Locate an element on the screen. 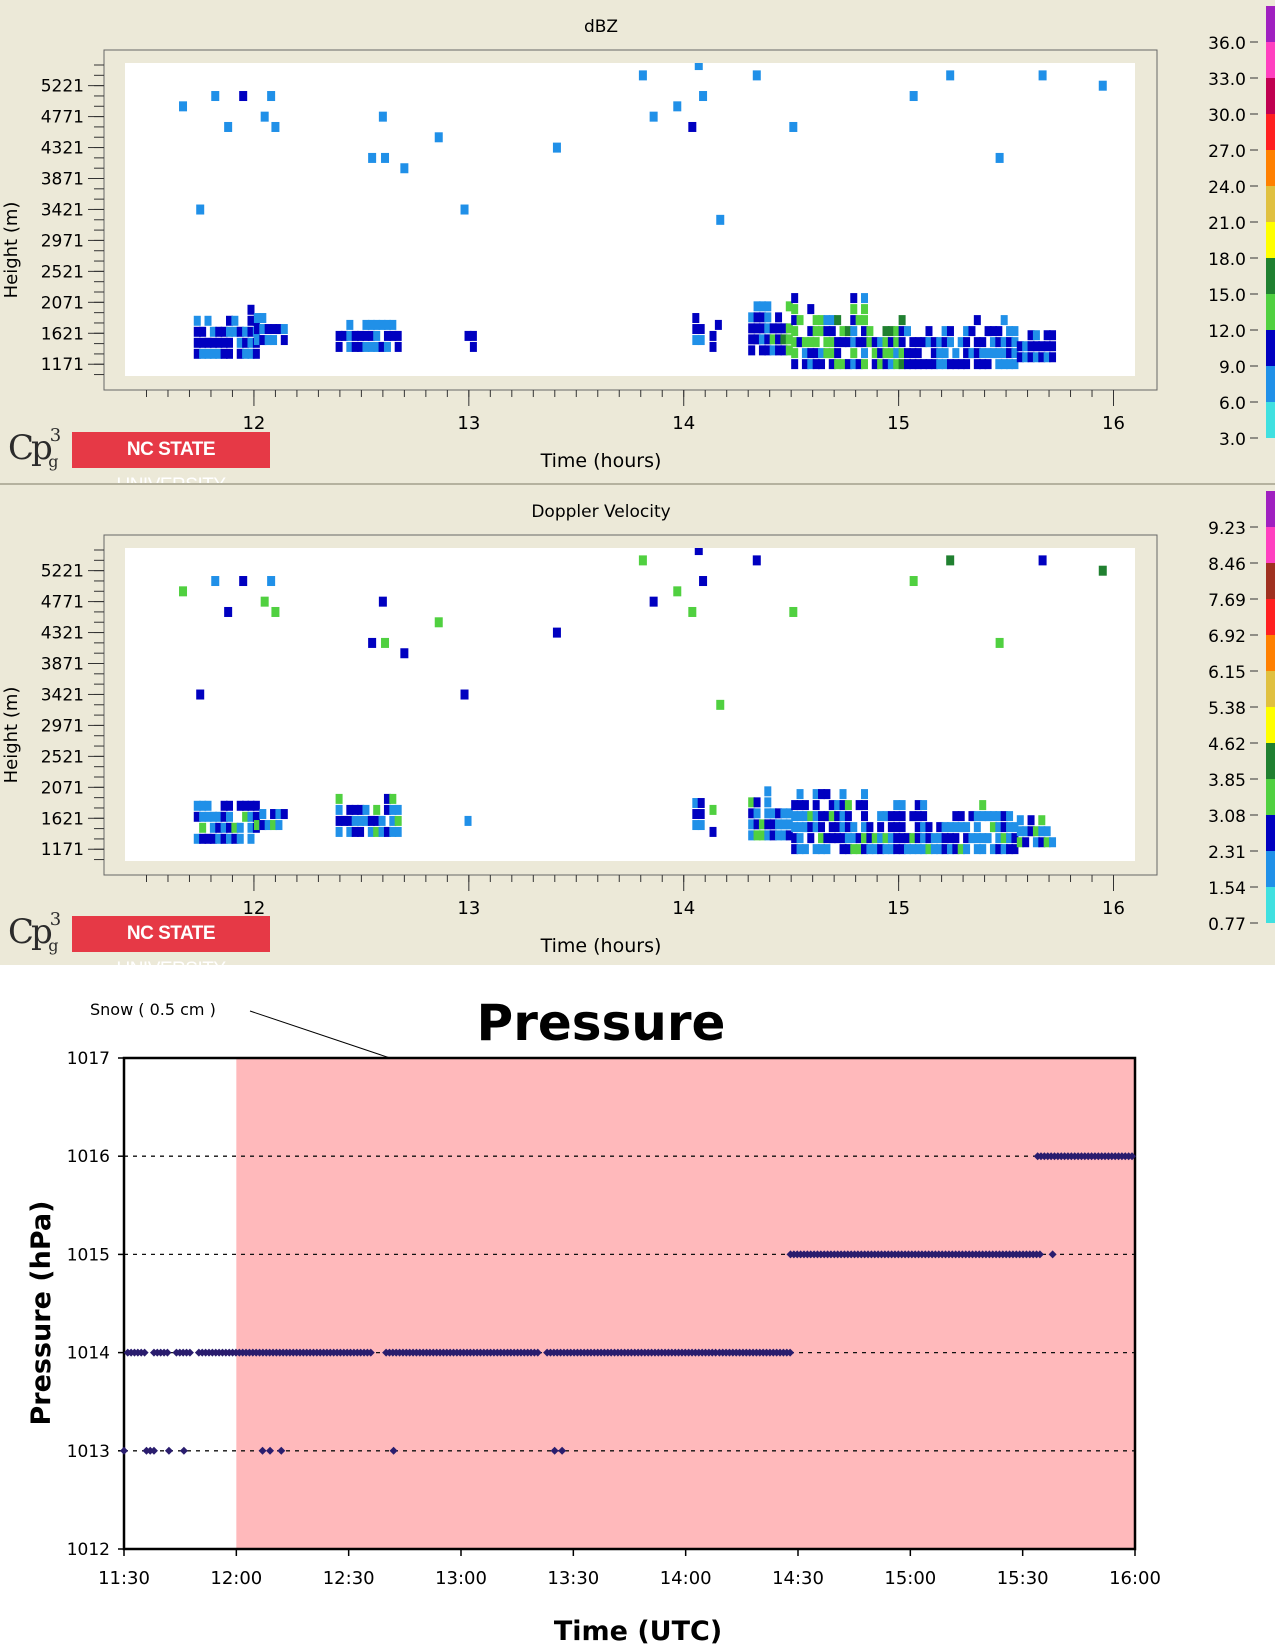 This screenshot has width=1275, height=1650. colorbar-label: 33.0 is located at coordinates (1227, 80).